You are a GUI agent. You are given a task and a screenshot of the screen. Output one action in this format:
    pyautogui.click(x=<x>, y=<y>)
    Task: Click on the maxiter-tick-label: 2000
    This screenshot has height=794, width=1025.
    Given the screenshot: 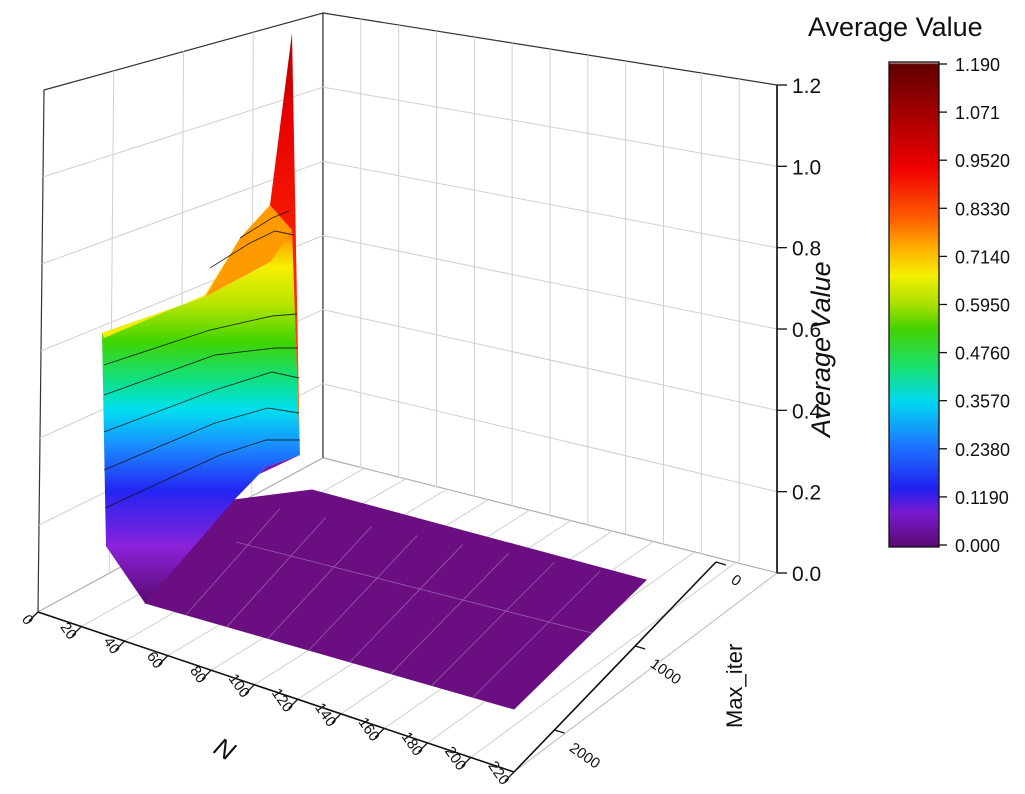 What is the action you would take?
    pyautogui.click(x=584, y=755)
    